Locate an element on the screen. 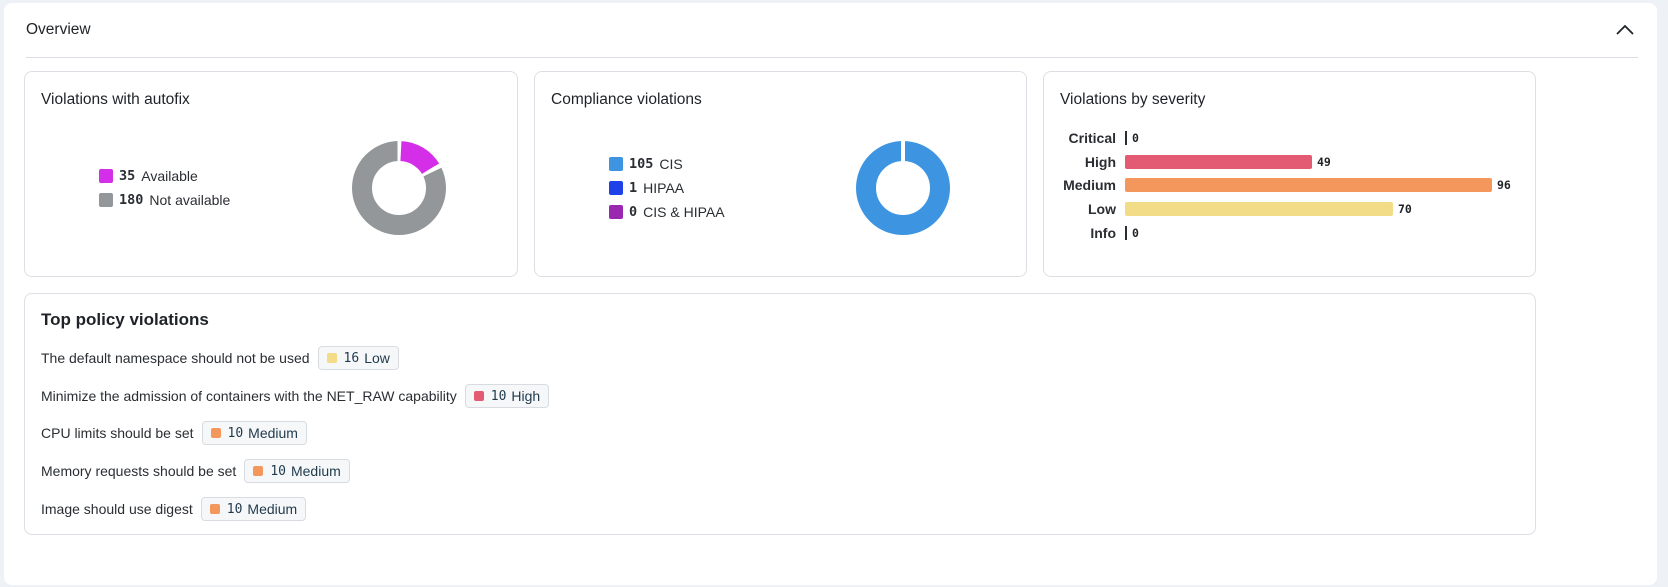  legend-item-not-available: 180 Not available is located at coordinates (164, 200).